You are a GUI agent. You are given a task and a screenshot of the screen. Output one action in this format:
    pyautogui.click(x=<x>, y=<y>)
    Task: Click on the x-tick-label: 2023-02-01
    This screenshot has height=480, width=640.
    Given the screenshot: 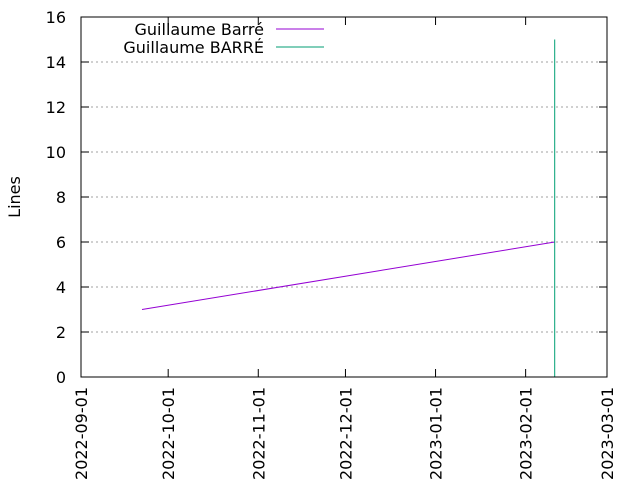 What is the action you would take?
    pyautogui.click(x=526, y=433)
    